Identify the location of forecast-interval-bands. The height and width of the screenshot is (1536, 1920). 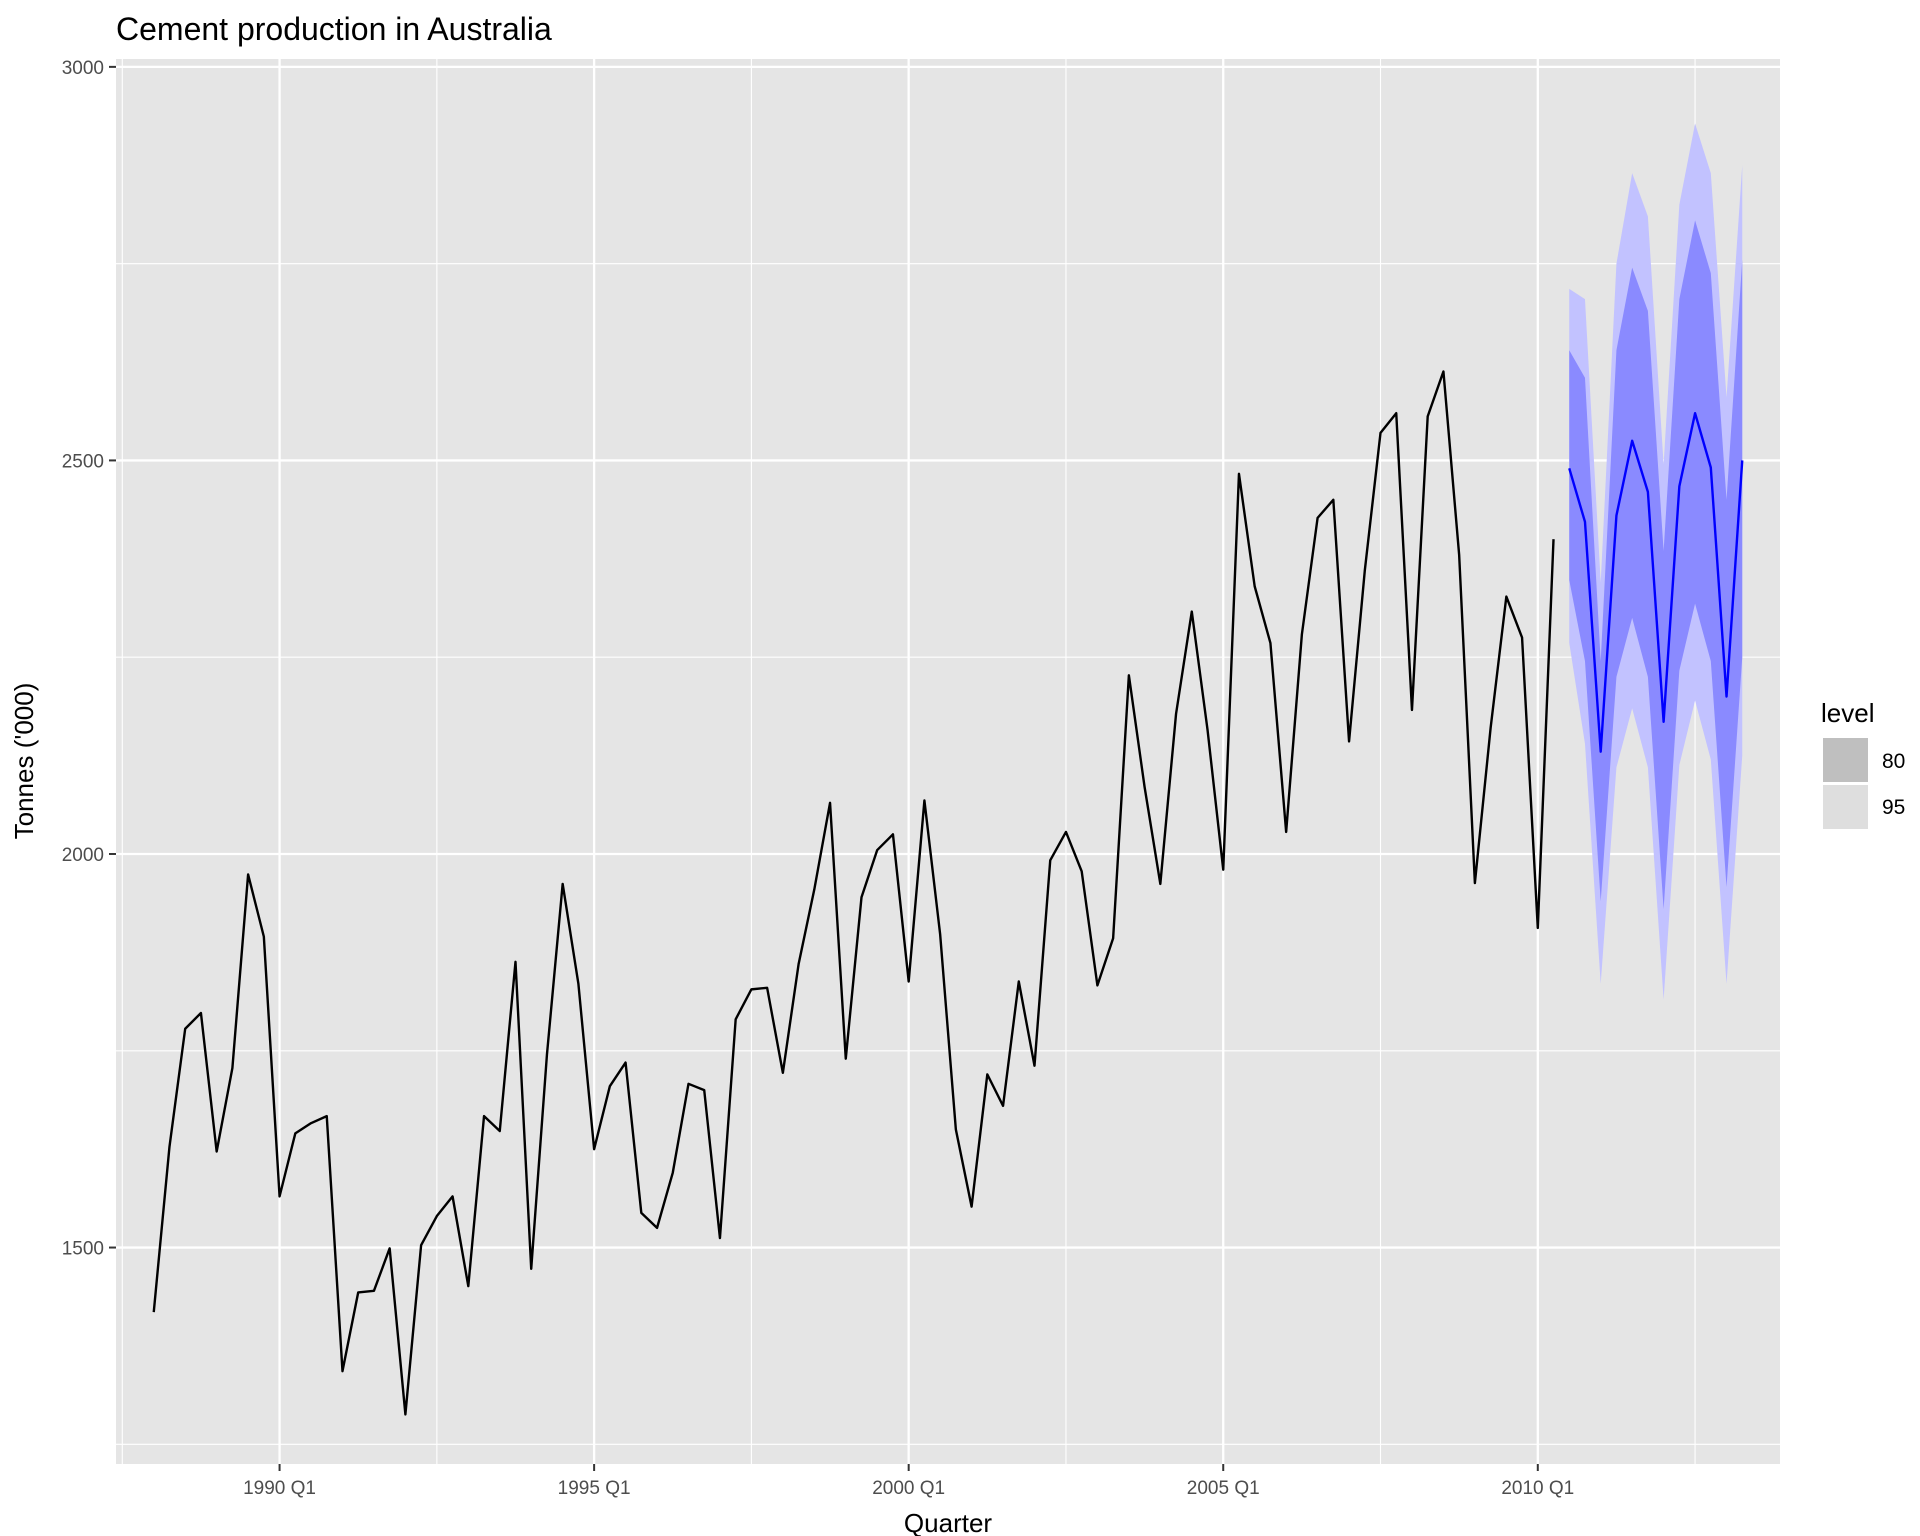
(1656, 561).